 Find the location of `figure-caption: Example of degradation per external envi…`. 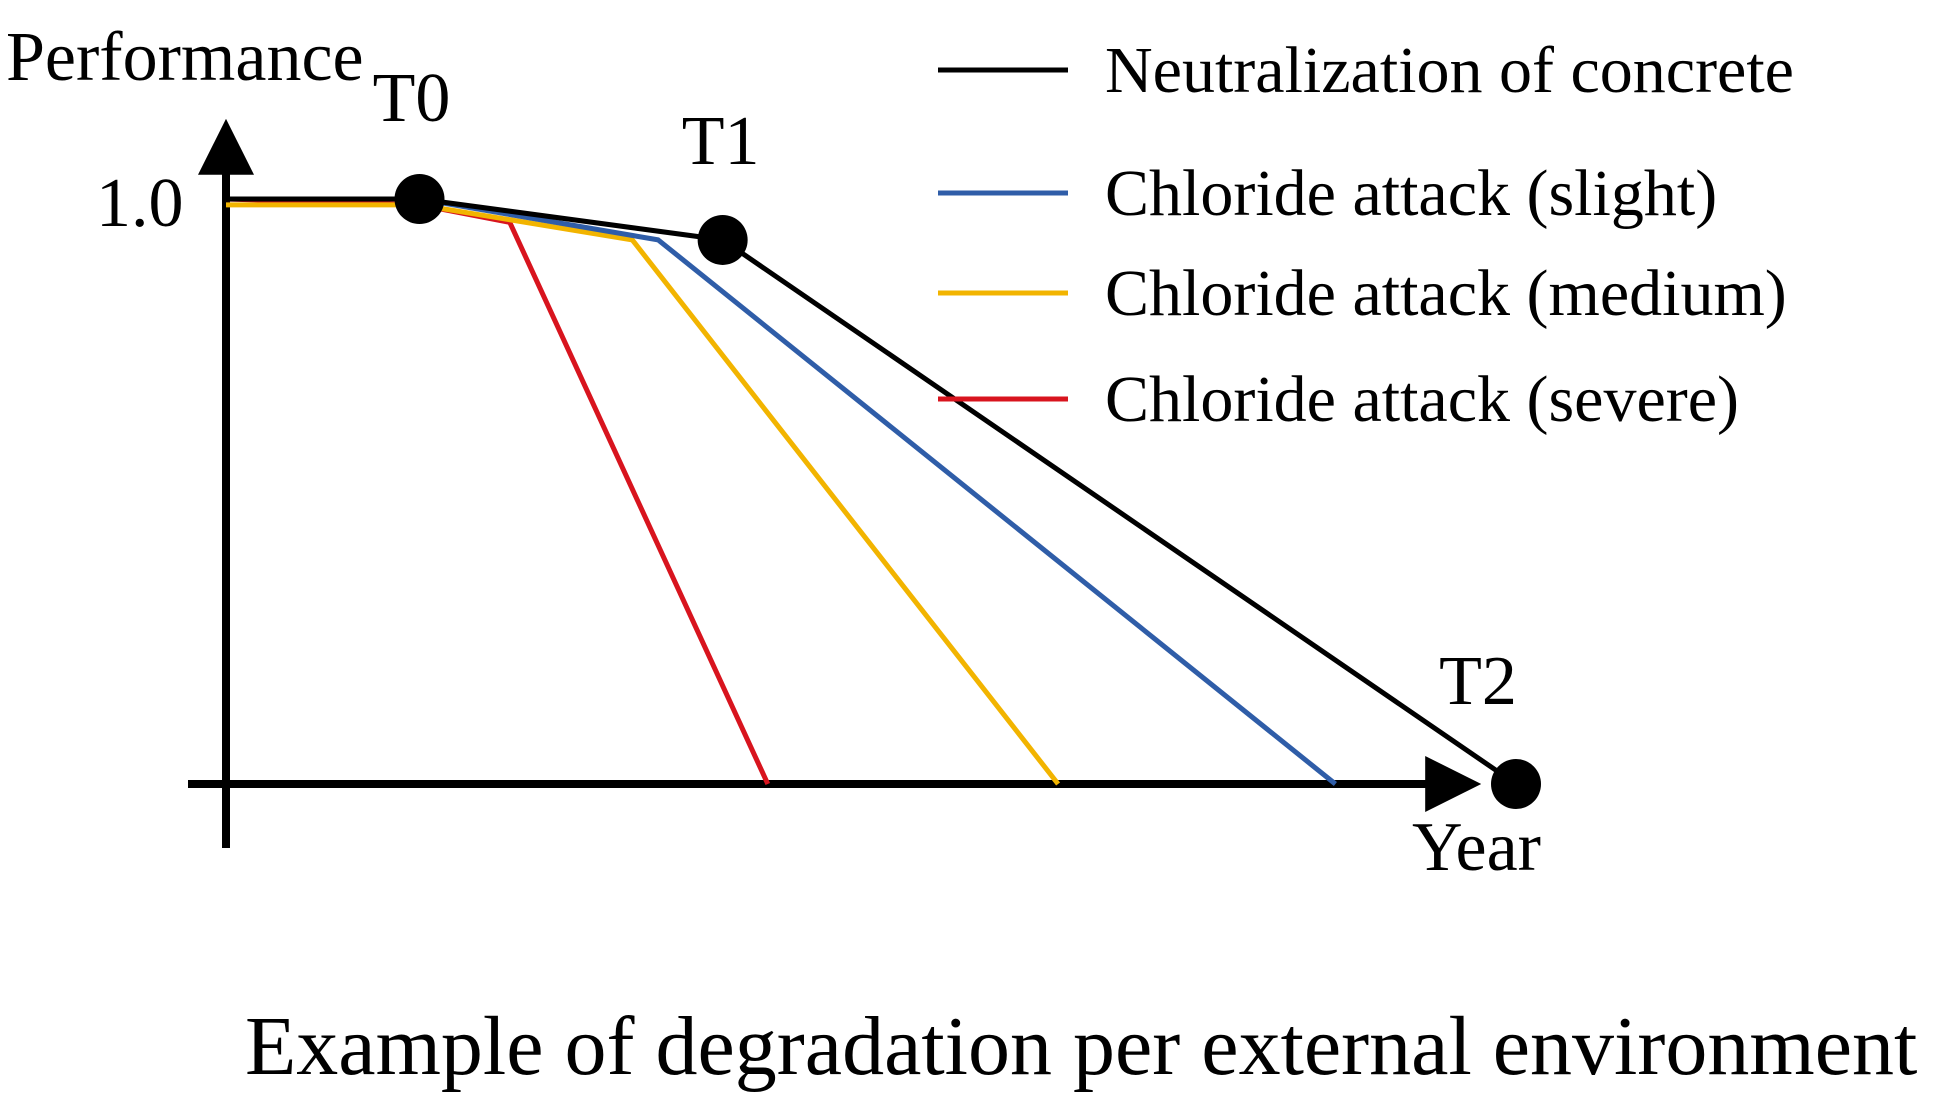

figure-caption: Example of degradation per external envi… is located at coordinates (1081, 1046).